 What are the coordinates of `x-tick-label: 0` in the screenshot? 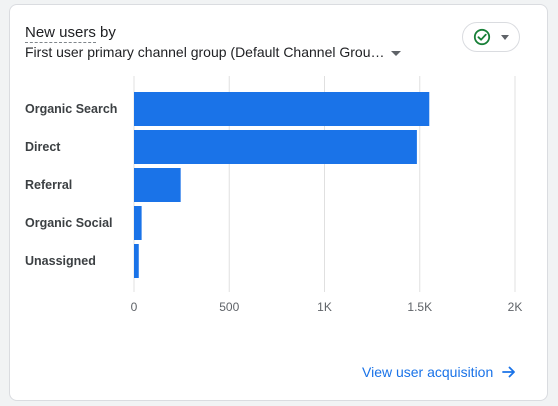 It's located at (134, 307).